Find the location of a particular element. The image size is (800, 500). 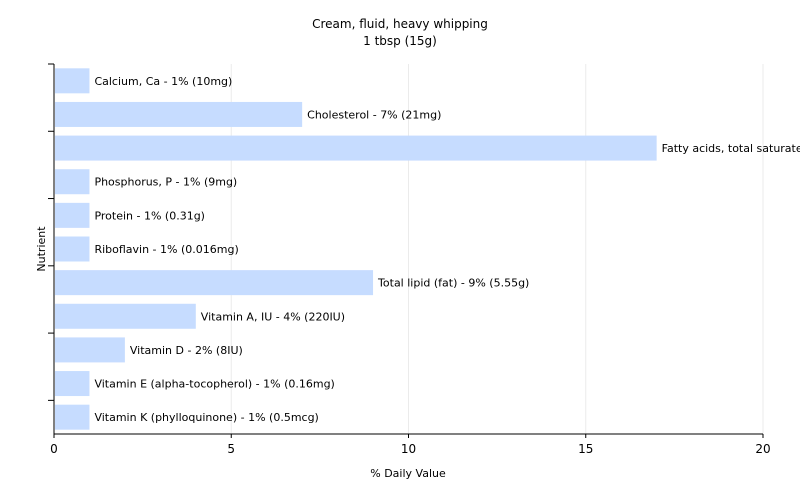

x-tick-label: 10 is located at coordinates (408, 449).